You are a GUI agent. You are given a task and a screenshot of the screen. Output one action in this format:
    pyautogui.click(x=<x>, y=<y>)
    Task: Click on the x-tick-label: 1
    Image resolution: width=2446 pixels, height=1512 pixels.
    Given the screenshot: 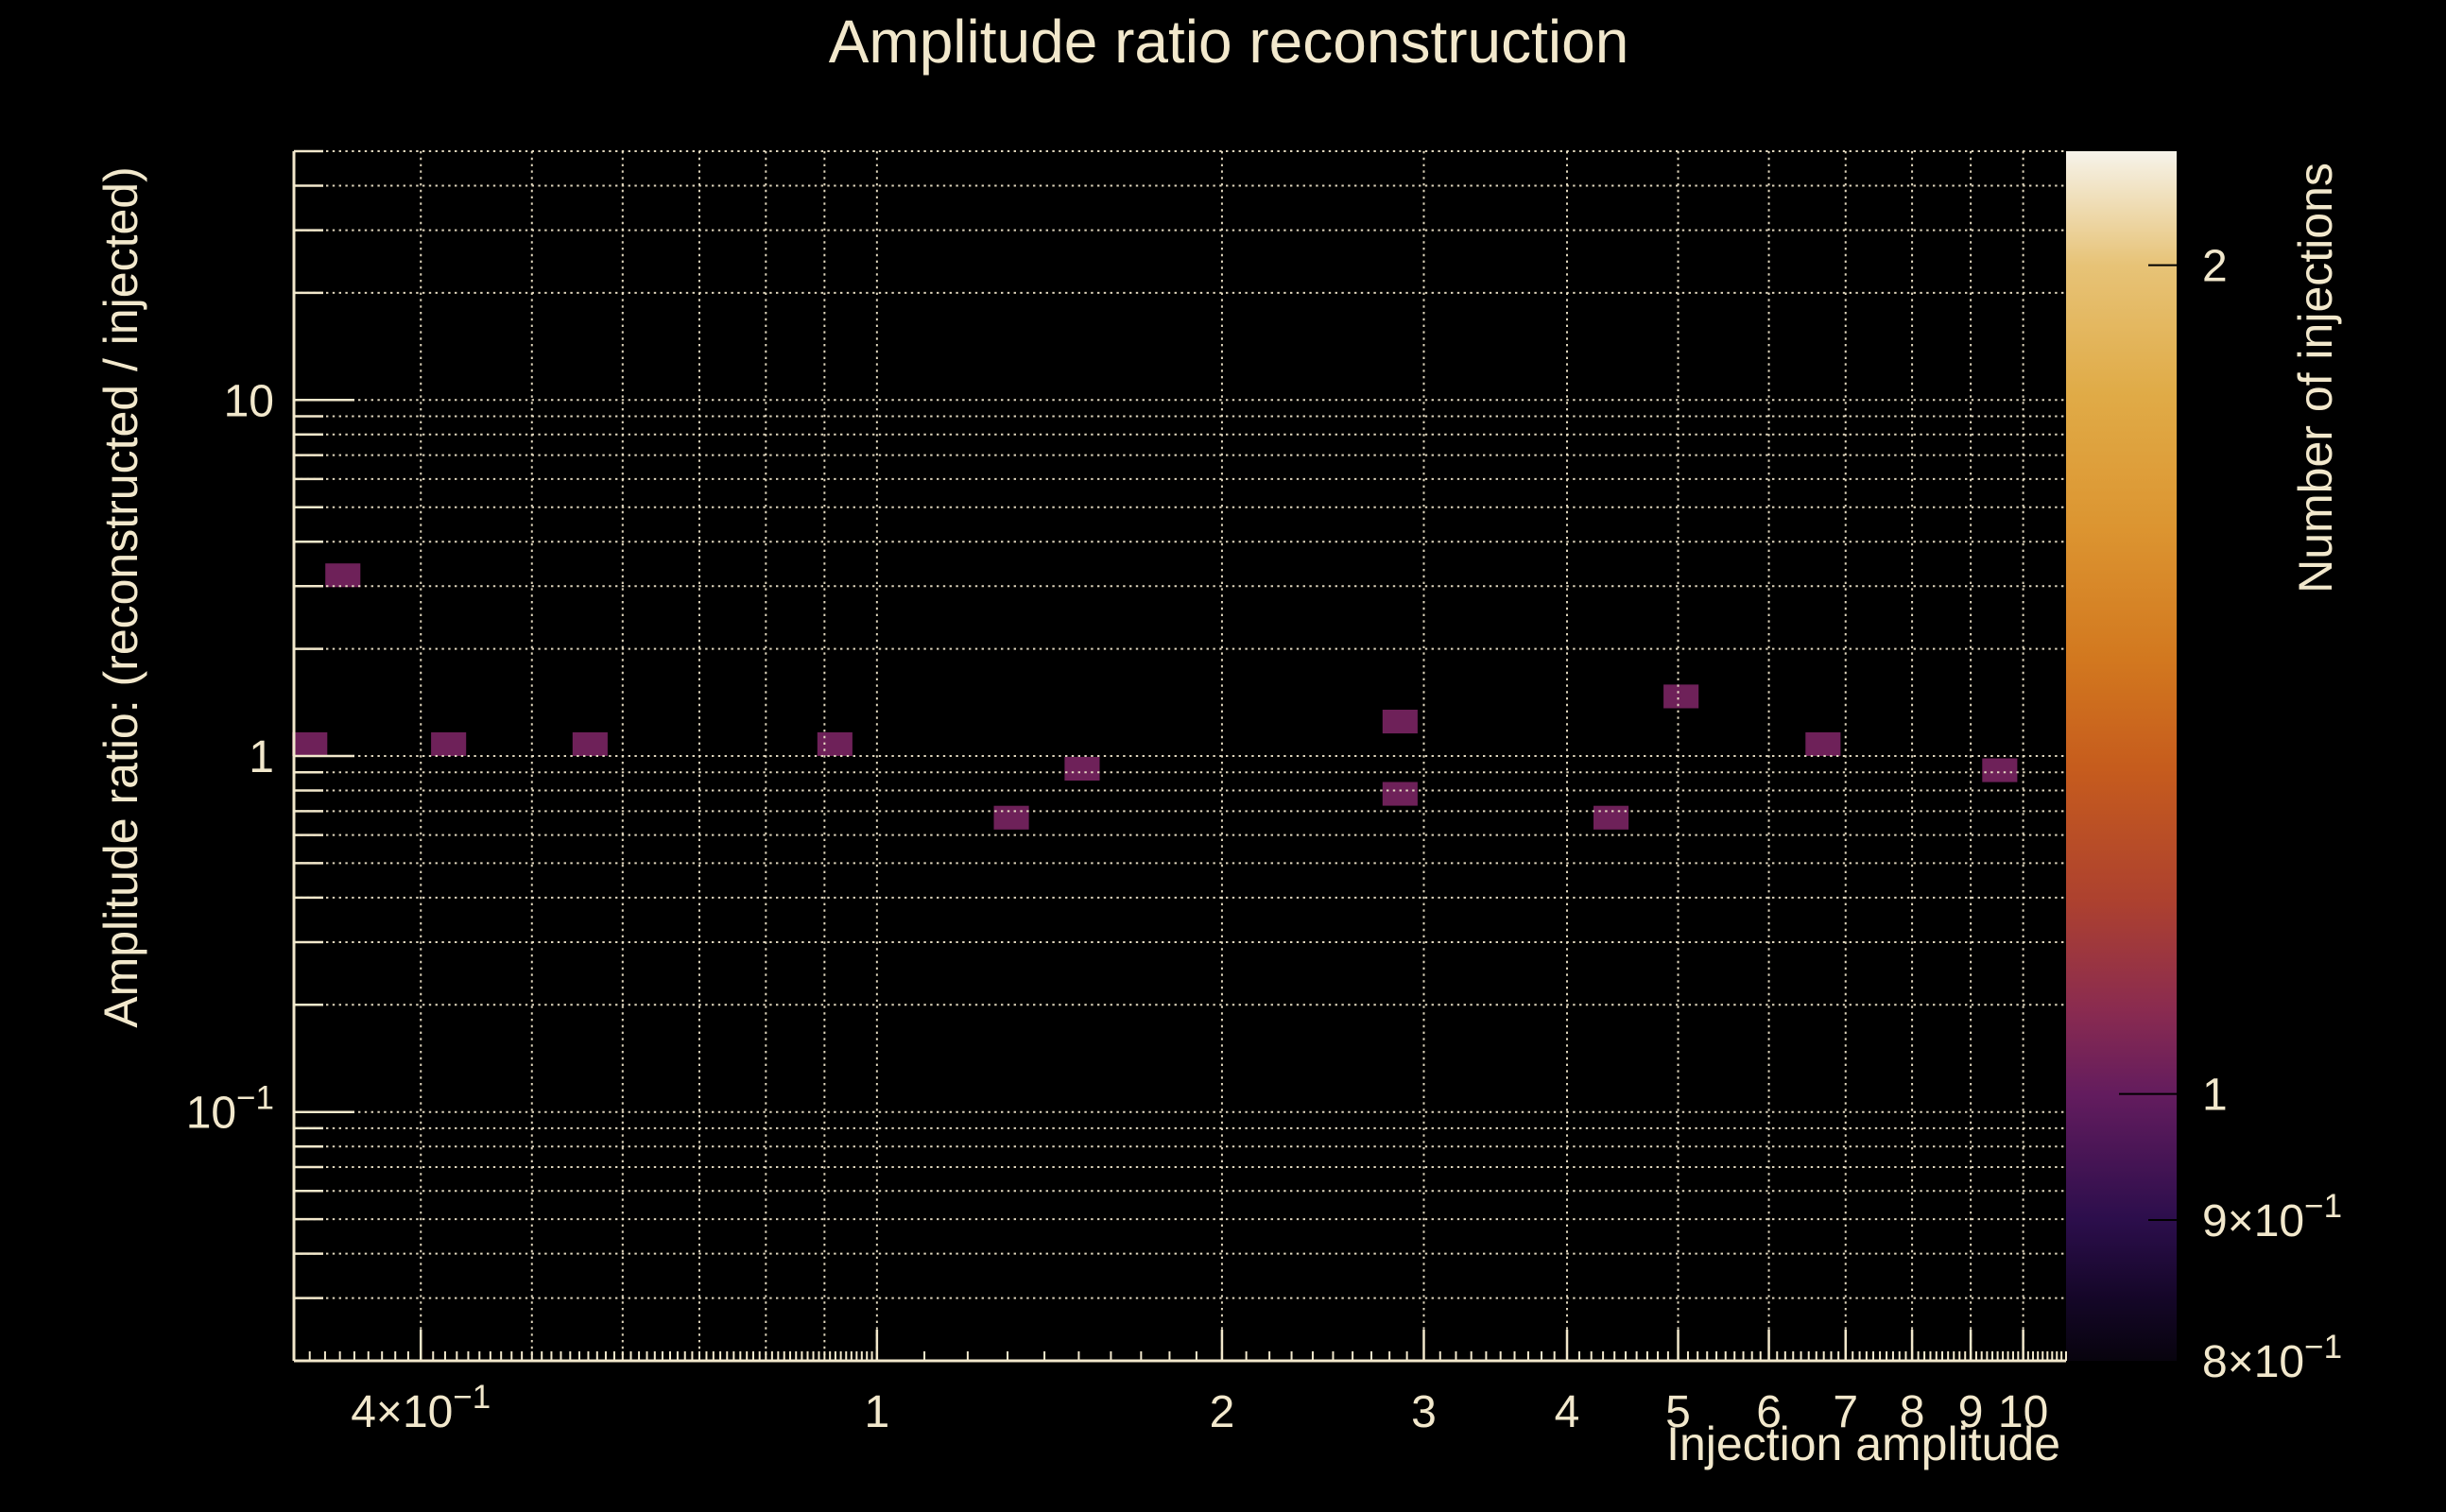 What is the action you would take?
    pyautogui.click(x=878, y=1412)
    